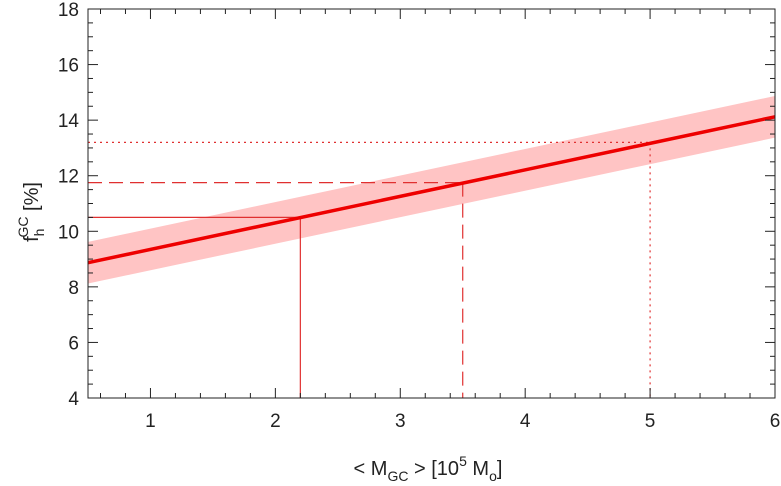 The height and width of the screenshot is (486, 781). I want to click on y-tick-label: 18, so click(68, 10).